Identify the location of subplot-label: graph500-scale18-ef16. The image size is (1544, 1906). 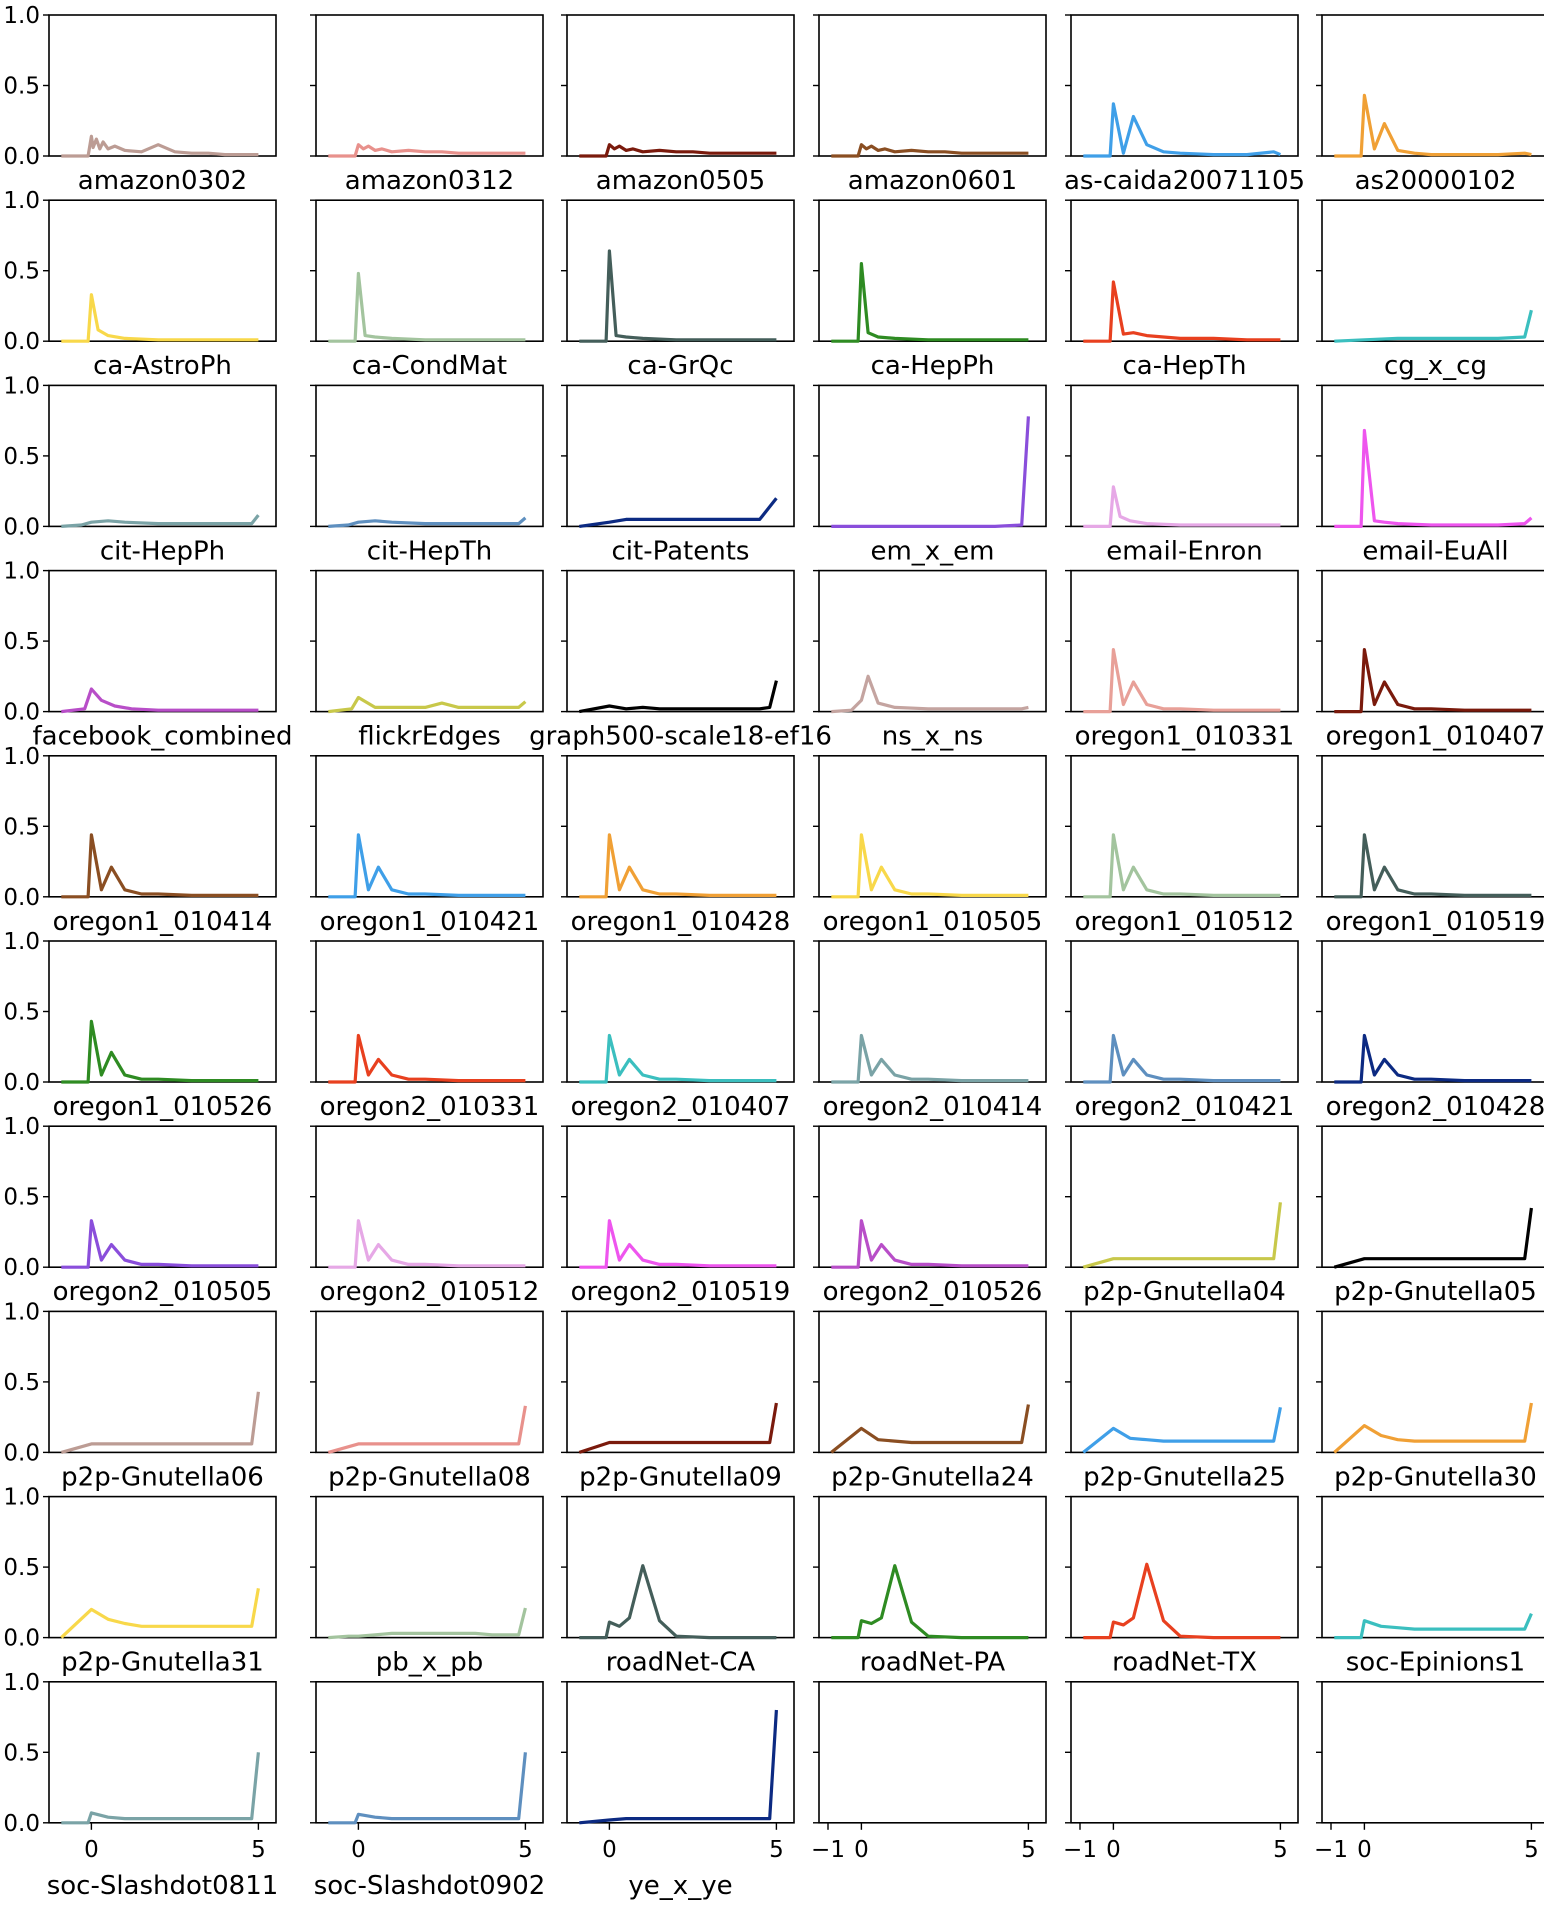
(680, 737).